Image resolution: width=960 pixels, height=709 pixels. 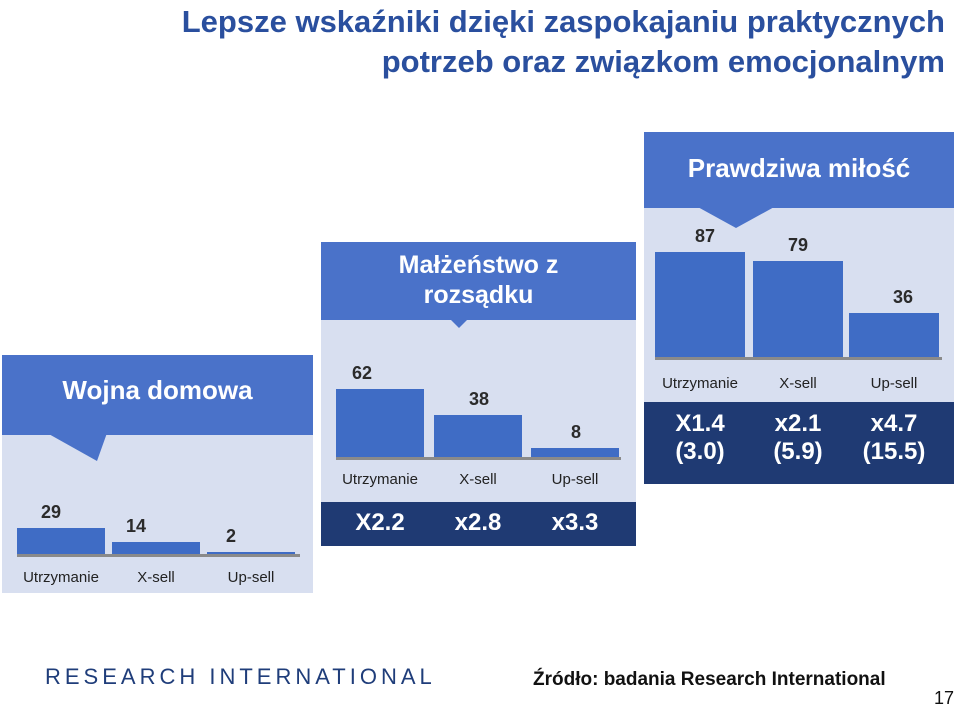 I want to click on multiplier-secondary-label: (3.0), so click(x=700, y=451).